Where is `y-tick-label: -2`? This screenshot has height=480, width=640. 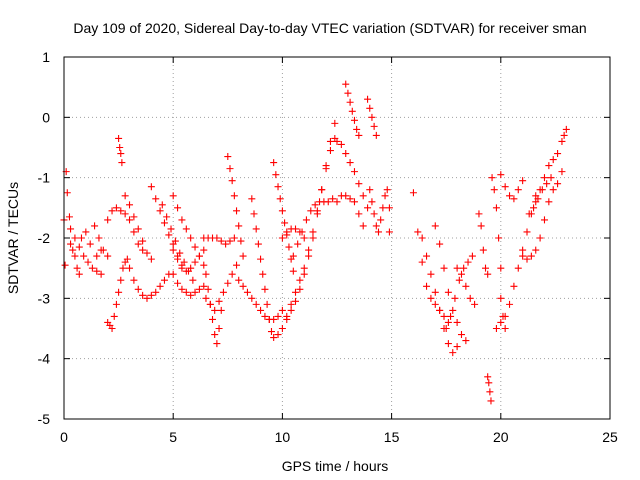
y-tick-label: -2 is located at coordinates (44, 238).